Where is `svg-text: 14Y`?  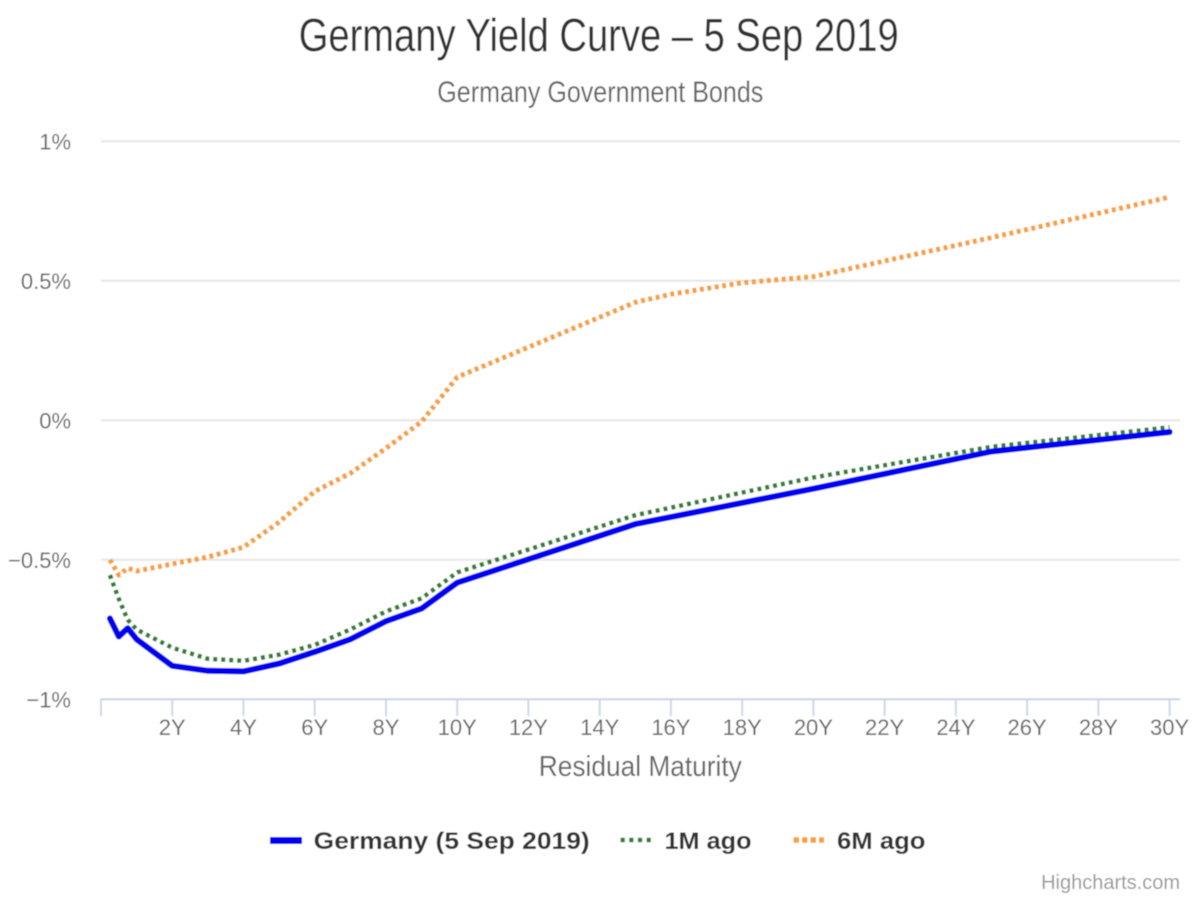 svg-text: 14Y is located at coordinates (599, 727).